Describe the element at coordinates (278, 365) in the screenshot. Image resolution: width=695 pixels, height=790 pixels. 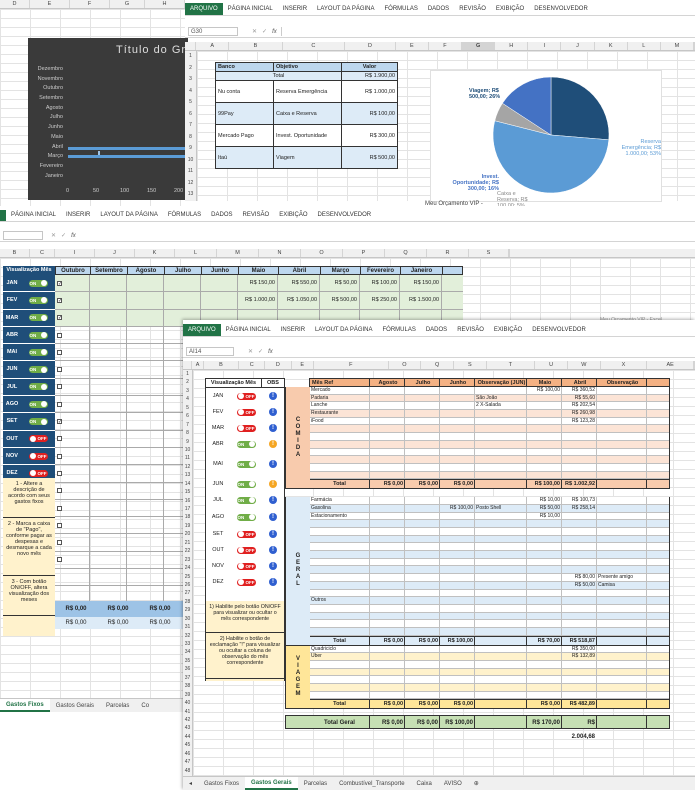
I see `w3-col-D: D` at that location.